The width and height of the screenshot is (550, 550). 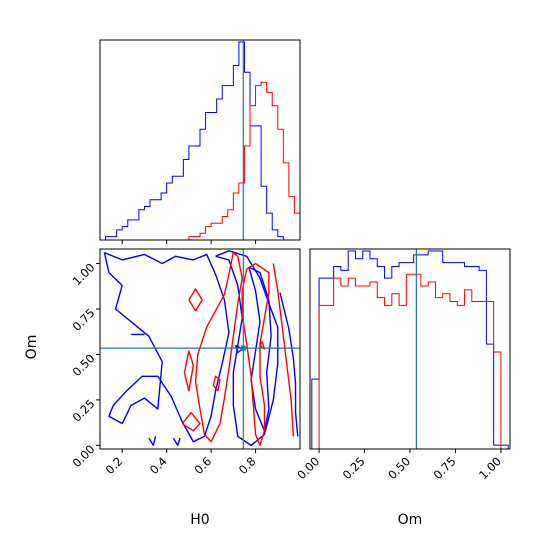 I want to click on y-axis-label-om: Om, so click(x=32, y=347).